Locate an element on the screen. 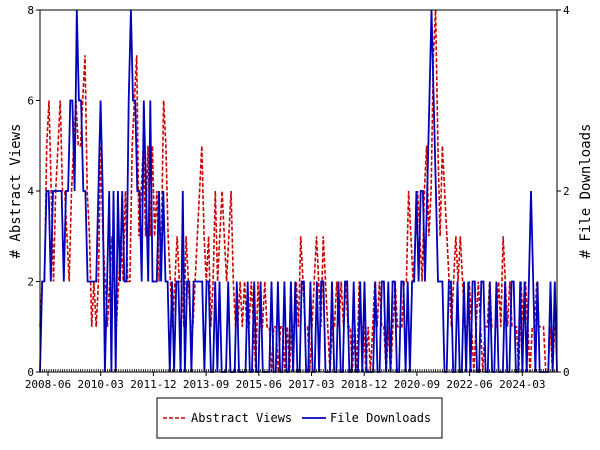 The width and height of the screenshot is (600, 450). y-left-tick-label: 0 is located at coordinates (30, 372).